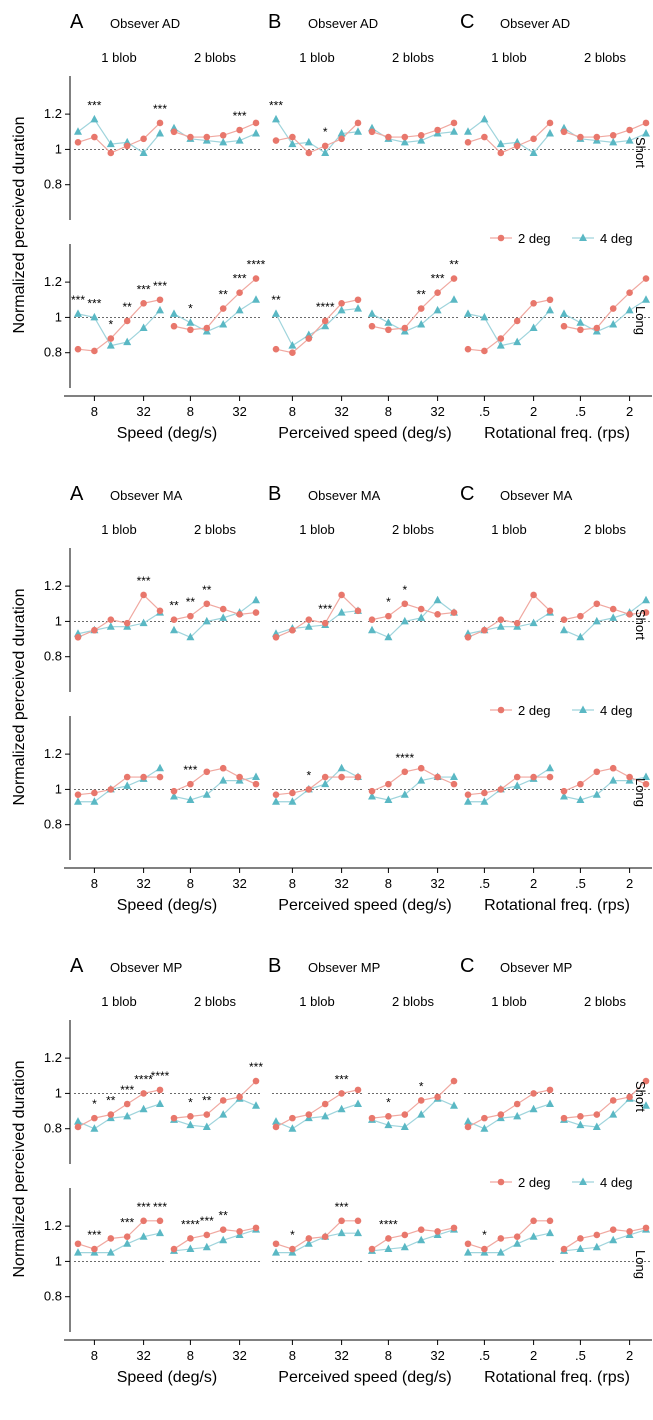  I want to click on legend-2deg-marker, so click(501, 1182).